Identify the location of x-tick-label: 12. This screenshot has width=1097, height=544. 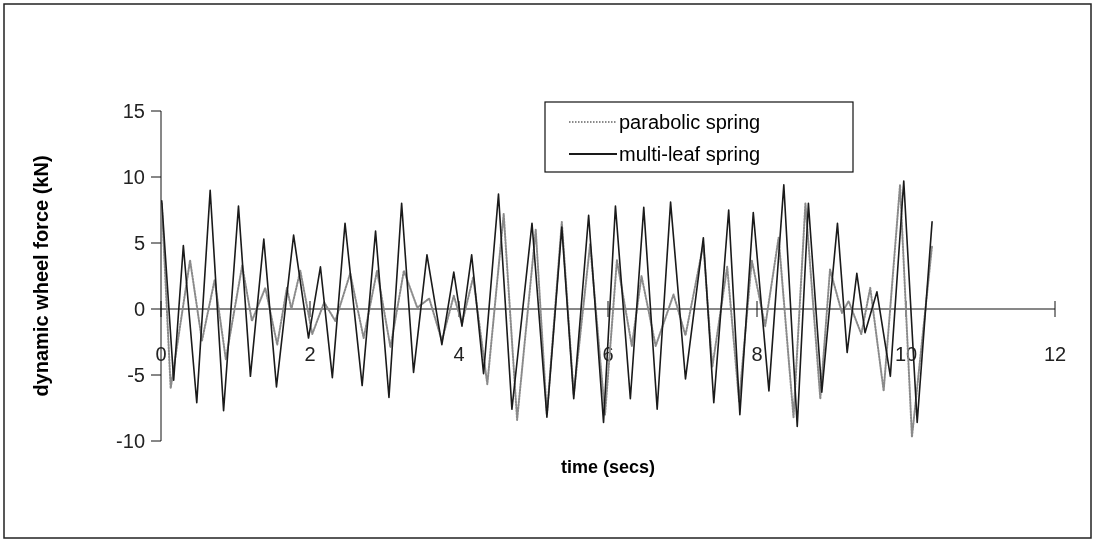
(1055, 354).